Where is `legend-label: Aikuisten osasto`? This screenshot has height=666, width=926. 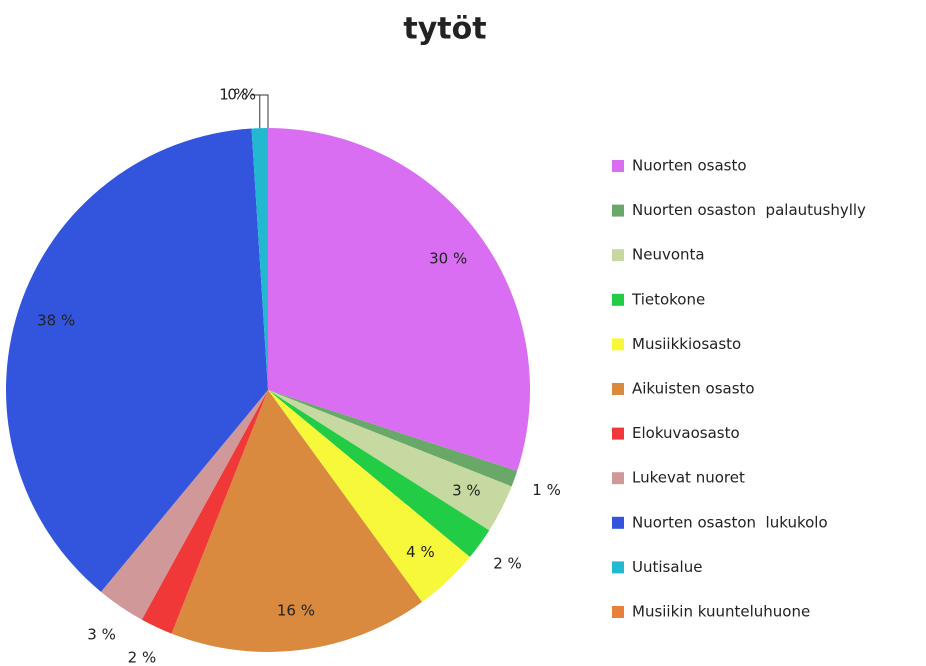 legend-label: Aikuisten osasto is located at coordinates (693, 389).